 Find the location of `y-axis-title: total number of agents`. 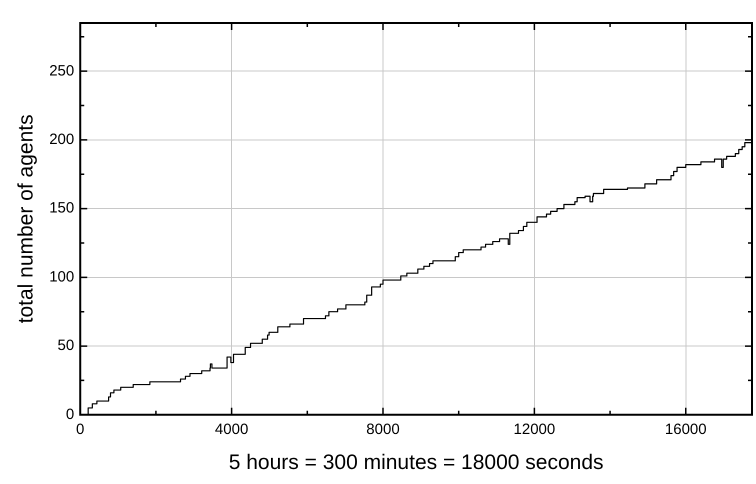

y-axis-title: total number of agents is located at coordinates (26, 219).